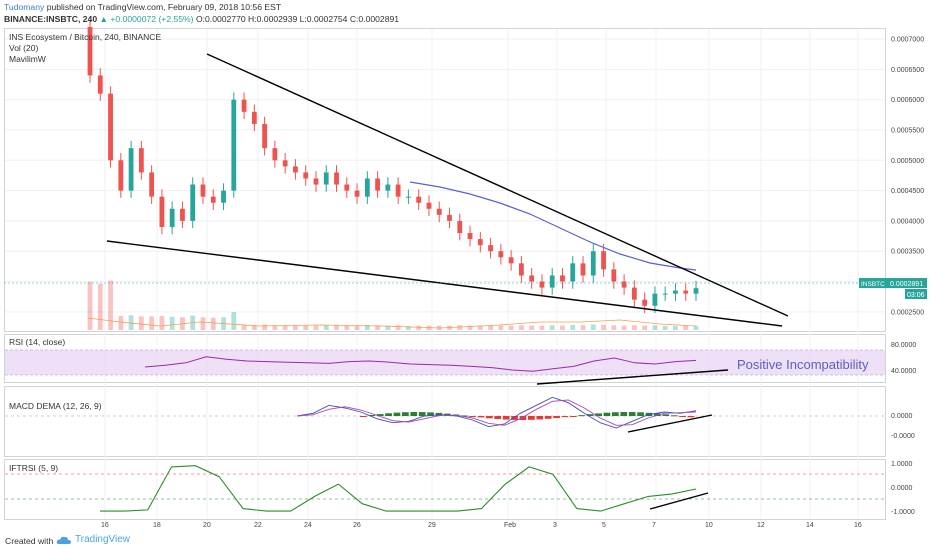 The width and height of the screenshot is (932, 550). What do you see at coordinates (902, 464) in the screenshot?
I see `iftrsi-tick: 1.0000` at bounding box center [902, 464].